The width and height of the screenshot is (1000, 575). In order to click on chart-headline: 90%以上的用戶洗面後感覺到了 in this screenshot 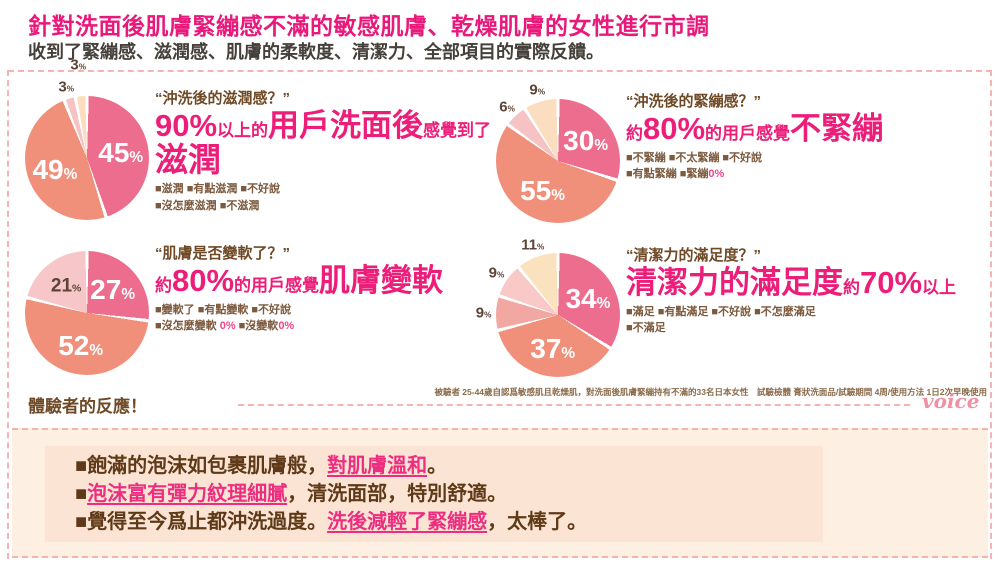, I will do `click(335, 125)`.